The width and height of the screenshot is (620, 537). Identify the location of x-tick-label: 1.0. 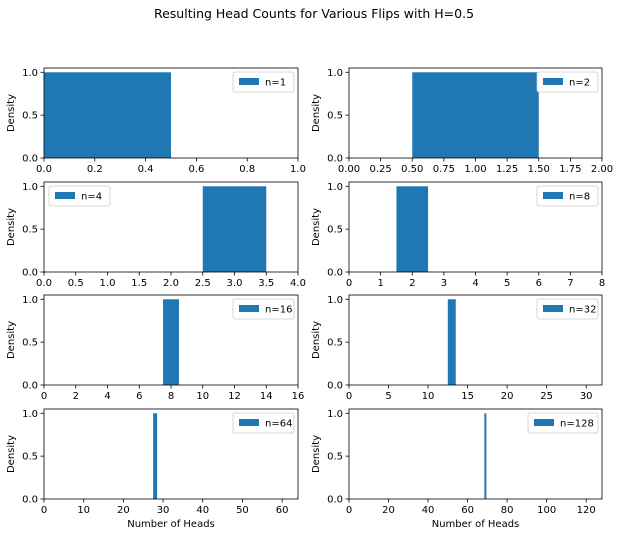
(108, 283).